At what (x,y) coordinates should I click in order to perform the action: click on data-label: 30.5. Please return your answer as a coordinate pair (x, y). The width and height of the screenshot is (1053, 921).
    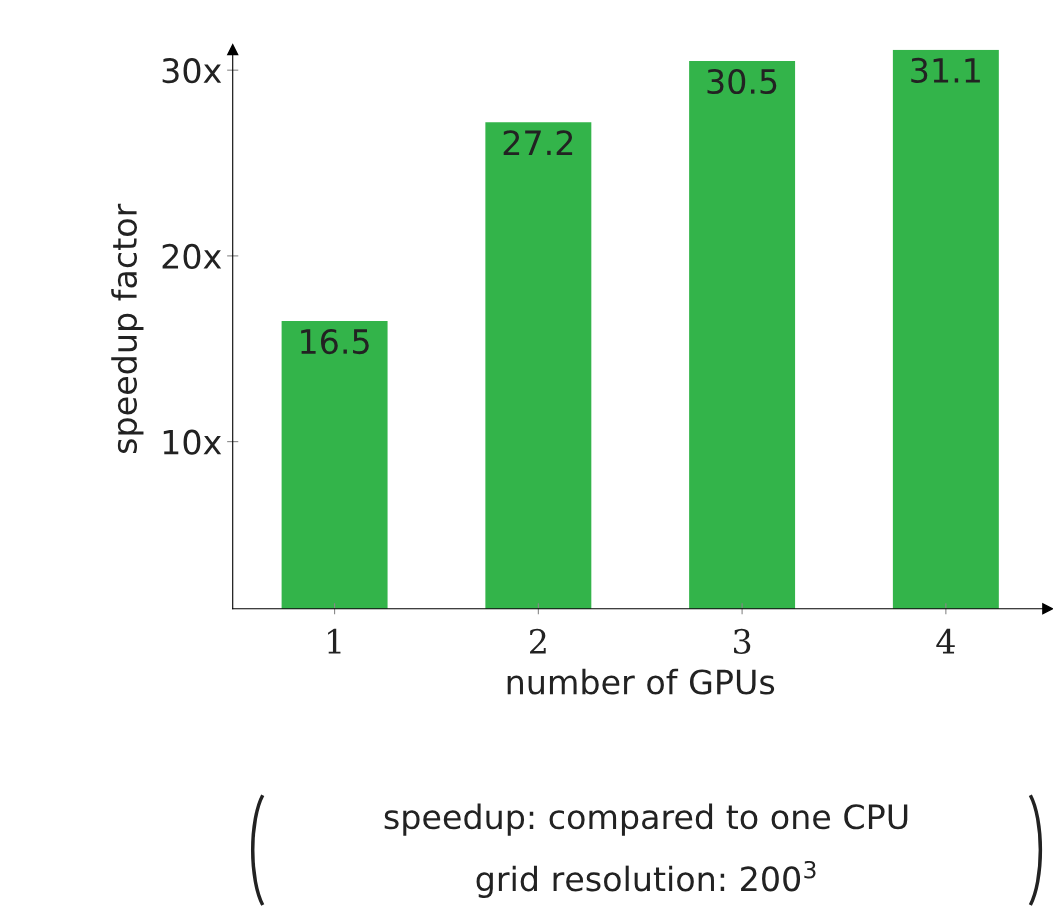
    Looking at the image, I should click on (742, 81).